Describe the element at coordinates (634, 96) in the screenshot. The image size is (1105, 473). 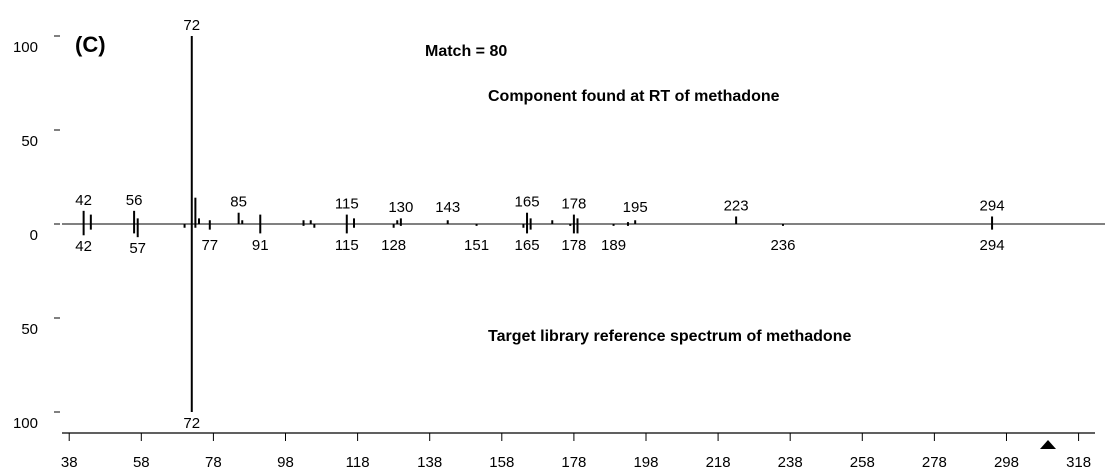
I see `component-caption: Component found at RT of methadone` at that location.